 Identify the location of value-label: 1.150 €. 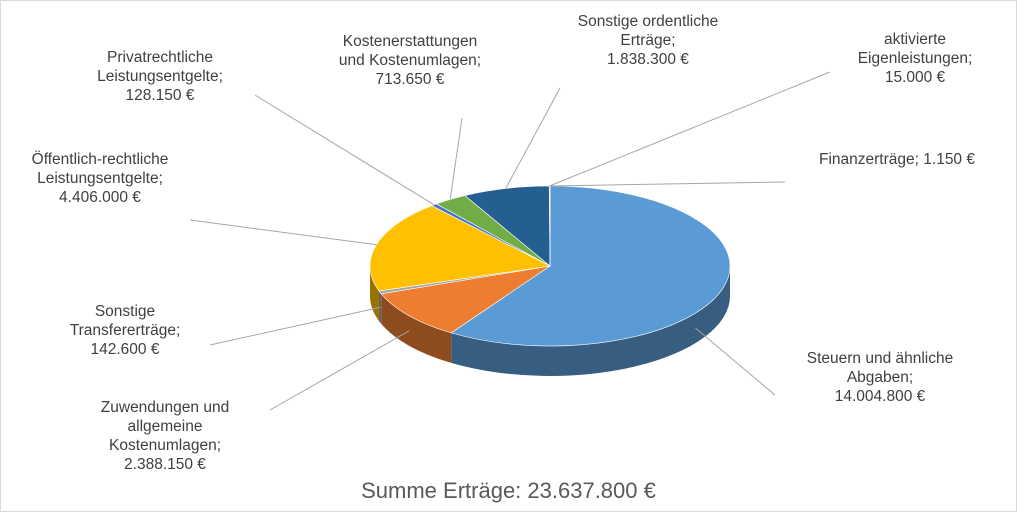
(949, 159).